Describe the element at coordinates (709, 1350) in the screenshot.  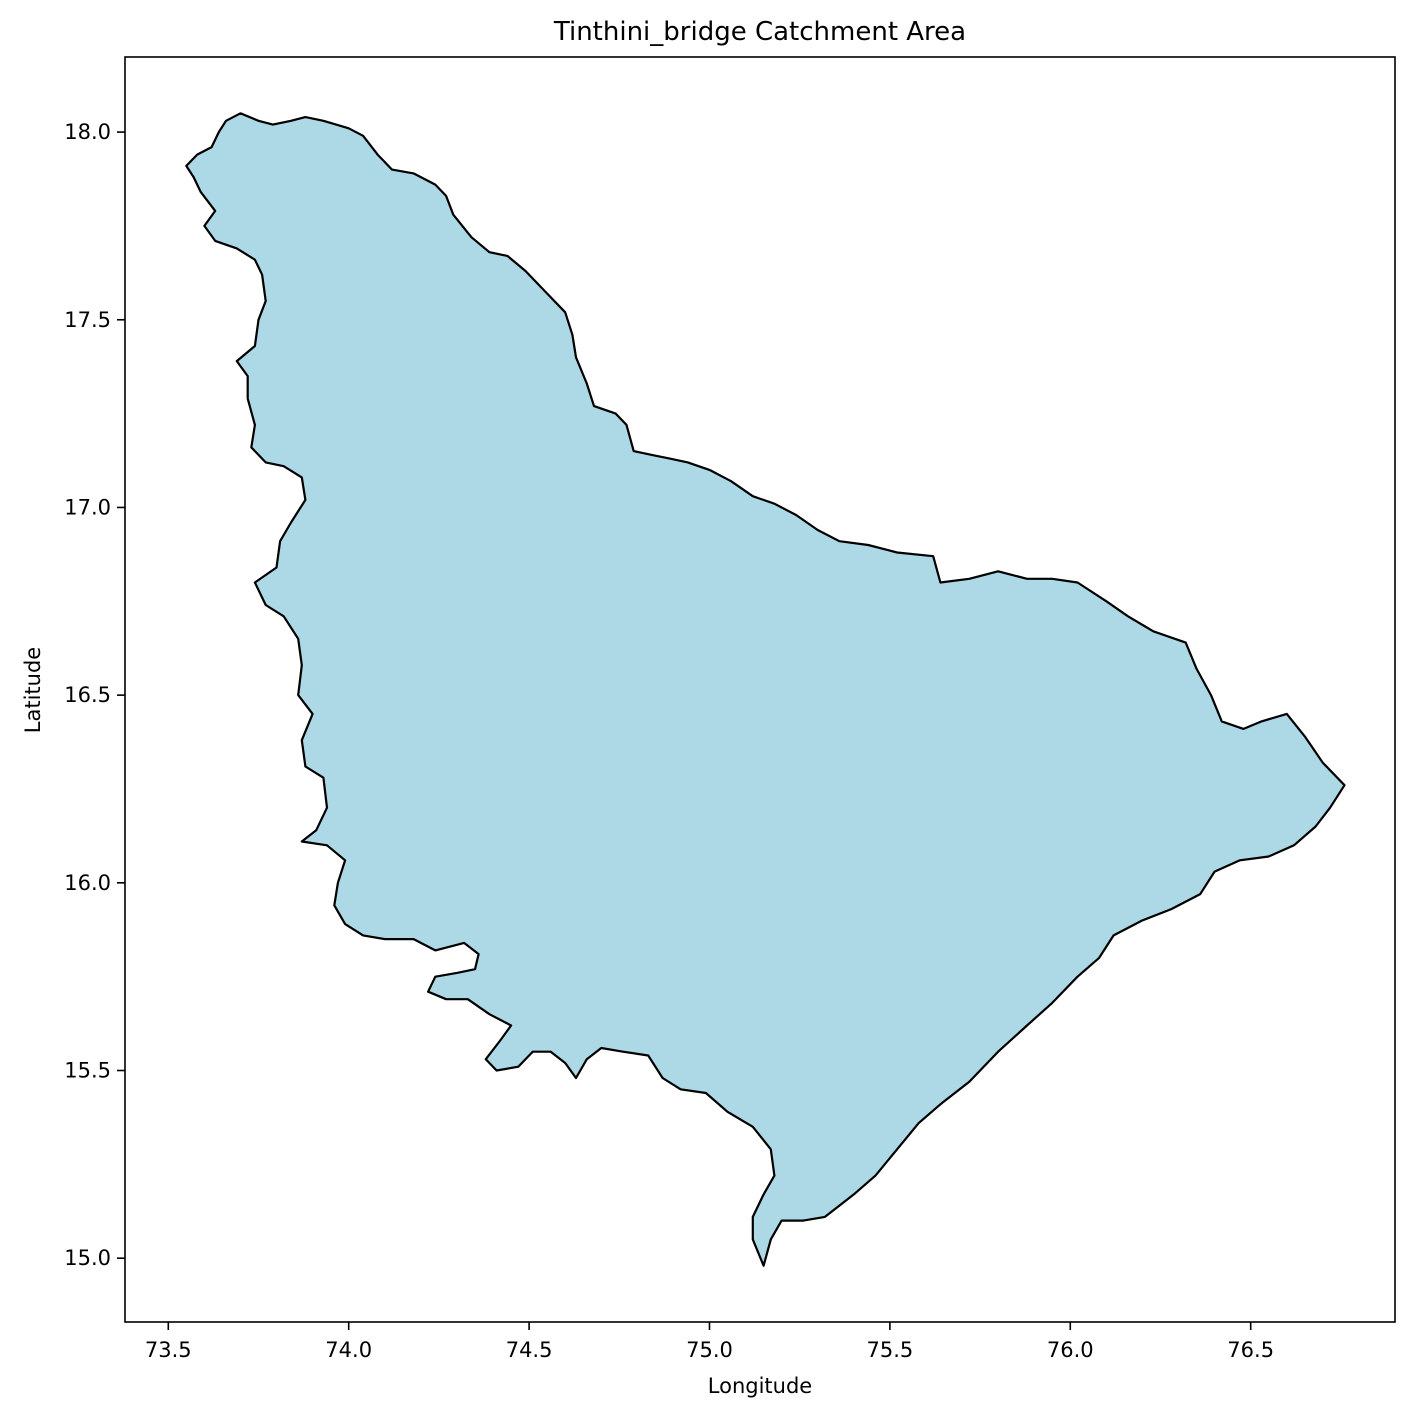
I see `x-tick-label: 75.0` at that location.